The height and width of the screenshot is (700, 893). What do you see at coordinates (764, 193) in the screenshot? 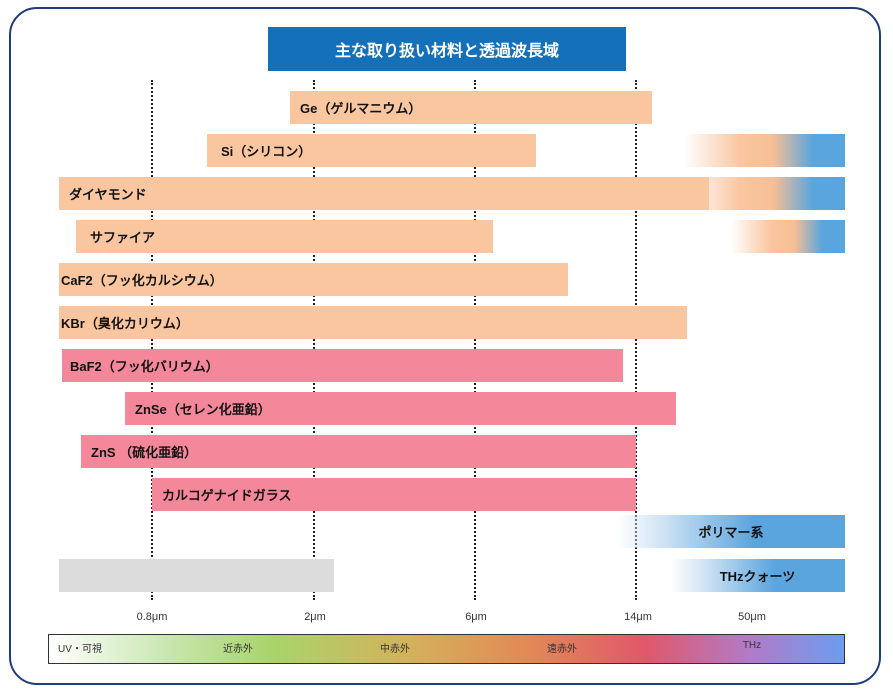
I see `thz-extension-diamond` at bounding box center [764, 193].